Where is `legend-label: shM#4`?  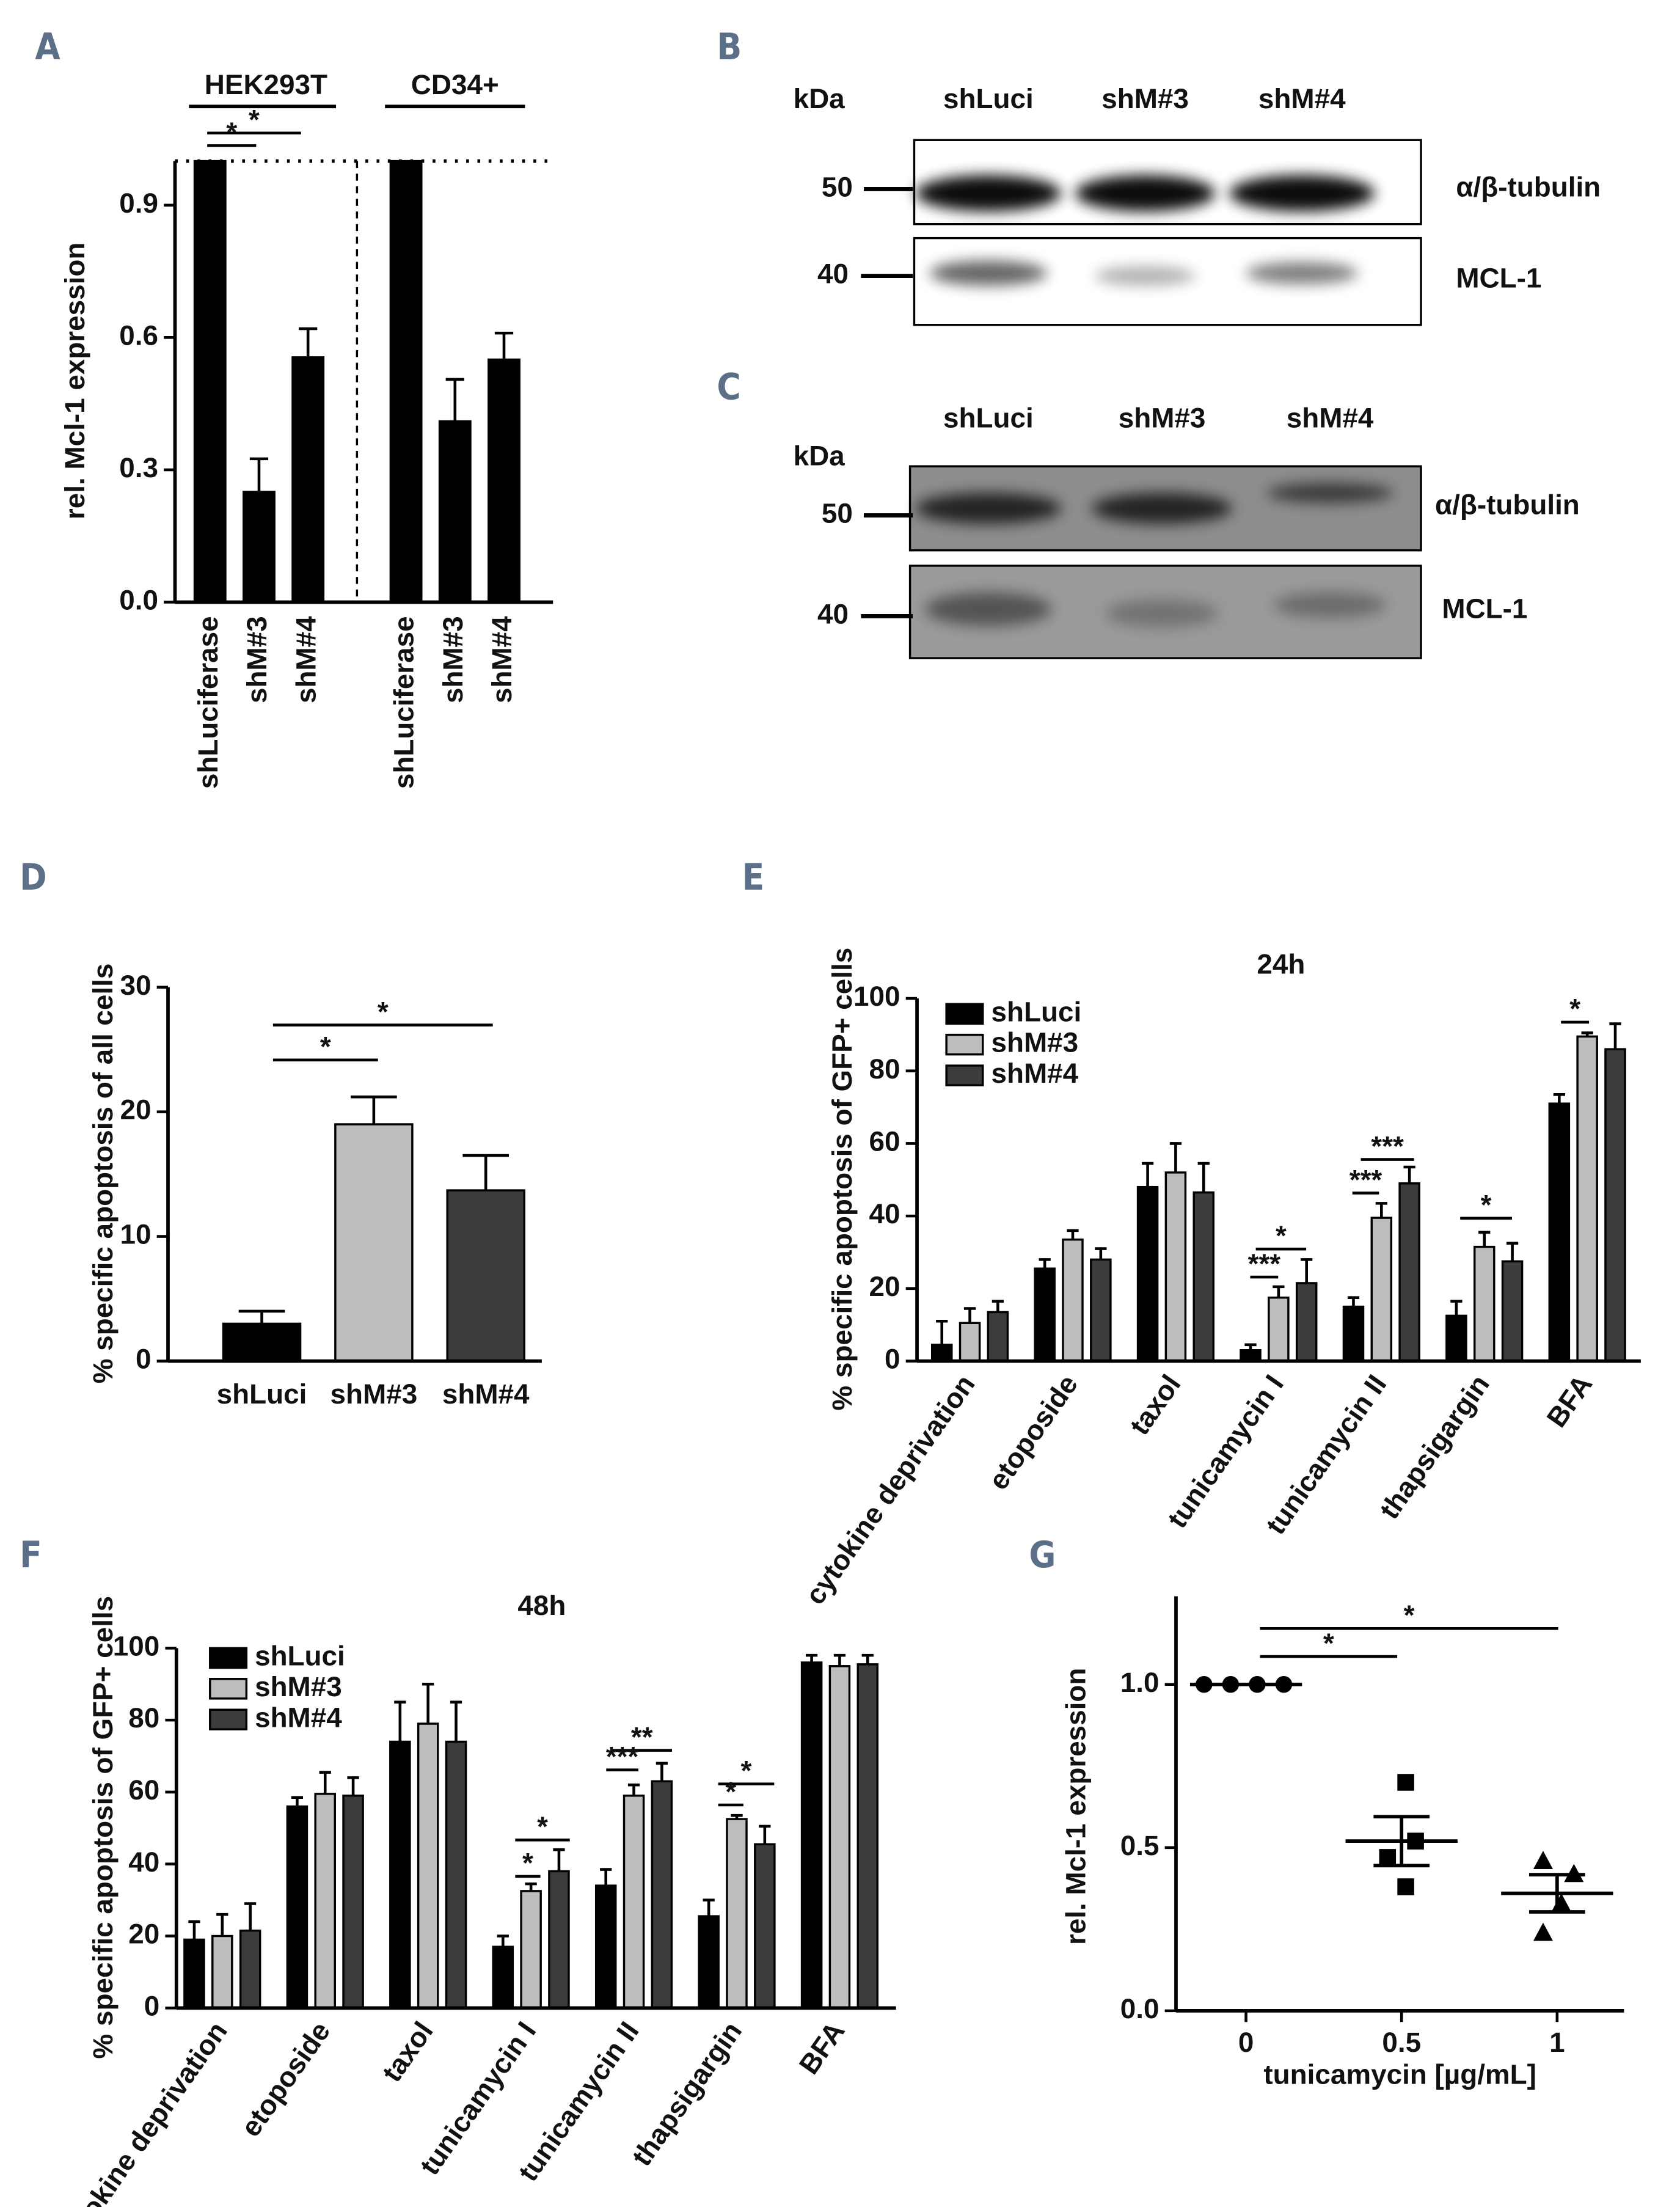
legend-label: shM#4 is located at coordinates (1034, 1073).